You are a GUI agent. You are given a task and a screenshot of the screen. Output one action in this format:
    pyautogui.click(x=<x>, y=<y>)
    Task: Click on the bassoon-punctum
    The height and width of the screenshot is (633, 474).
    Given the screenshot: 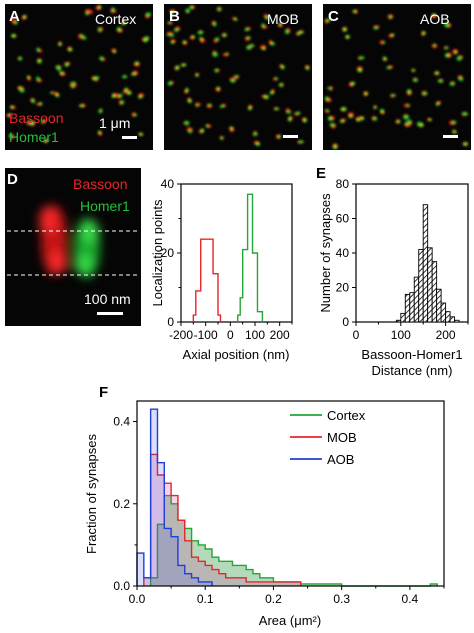 What is the action you would take?
    pyautogui.click(x=72, y=85)
    